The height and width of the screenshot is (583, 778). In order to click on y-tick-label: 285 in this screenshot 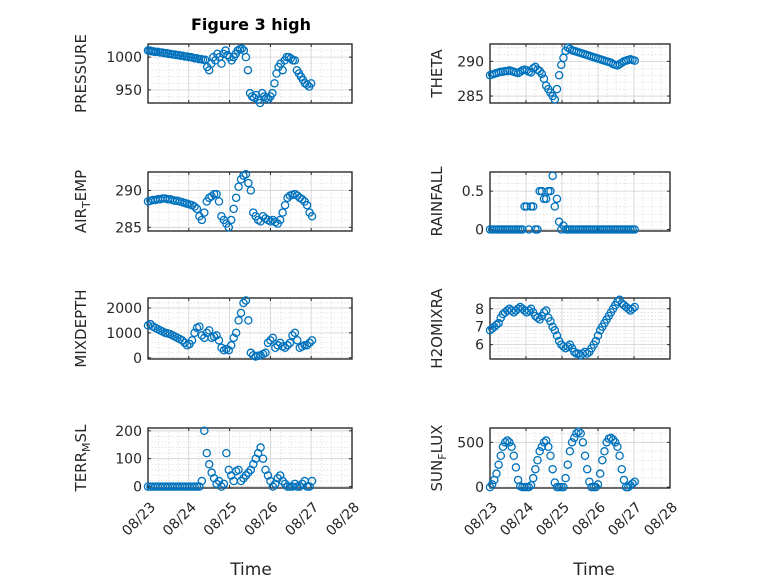, I will do `click(128, 228)`.